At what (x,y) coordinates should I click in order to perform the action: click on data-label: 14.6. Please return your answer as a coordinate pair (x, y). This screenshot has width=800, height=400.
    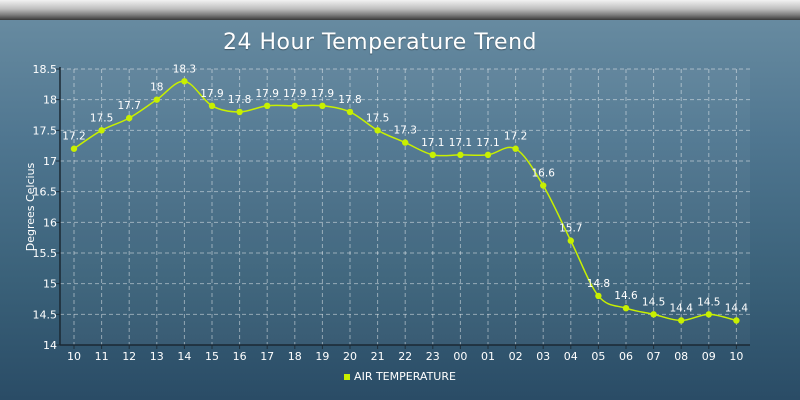
    Looking at the image, I should click on (626, 296).